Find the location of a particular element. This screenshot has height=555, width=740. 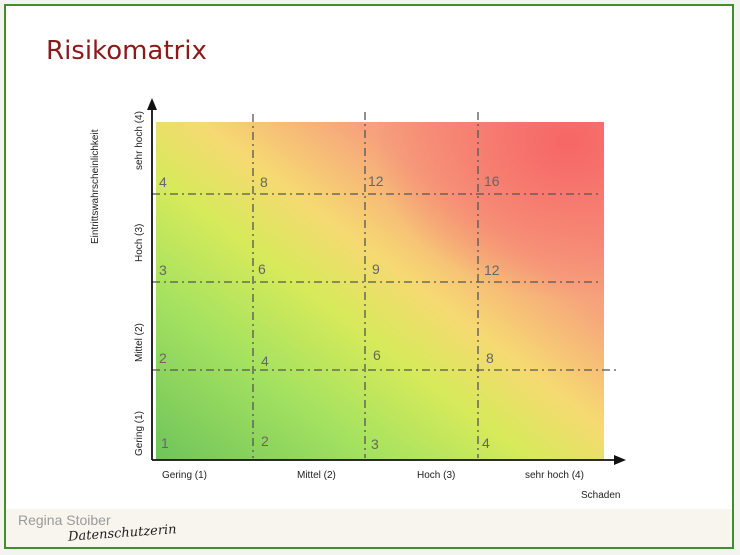

cell-value-r4c1: 4 is located at coordinates (163, 182).